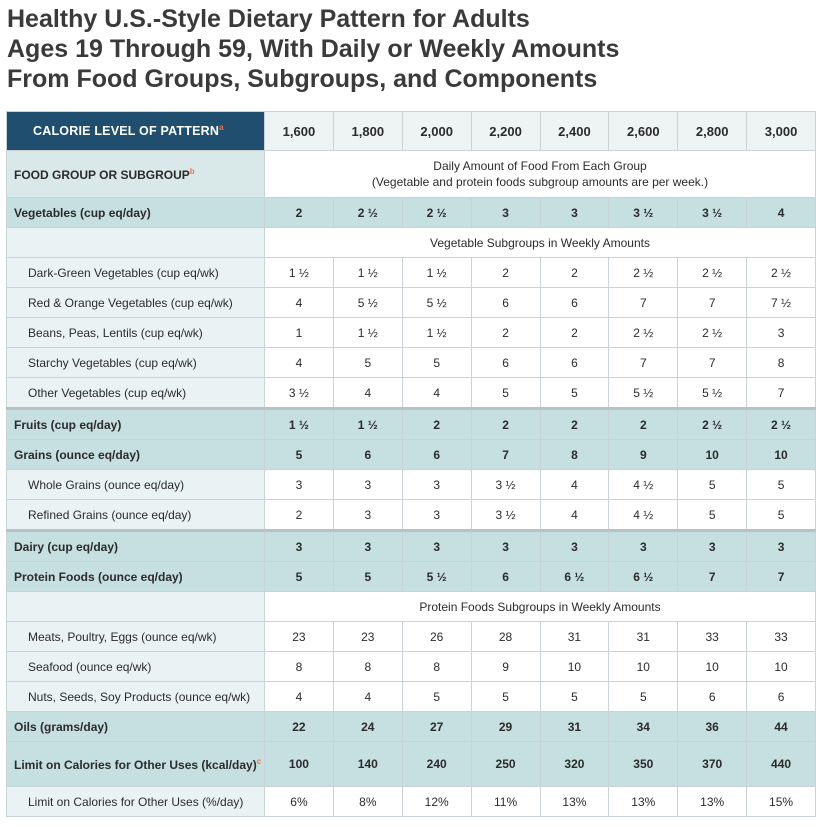  What do you see at coordinates (135, 423) in the screenshot?
I see `row-label: Fruits (cup eq/day)` at bounding box center [135, 423].